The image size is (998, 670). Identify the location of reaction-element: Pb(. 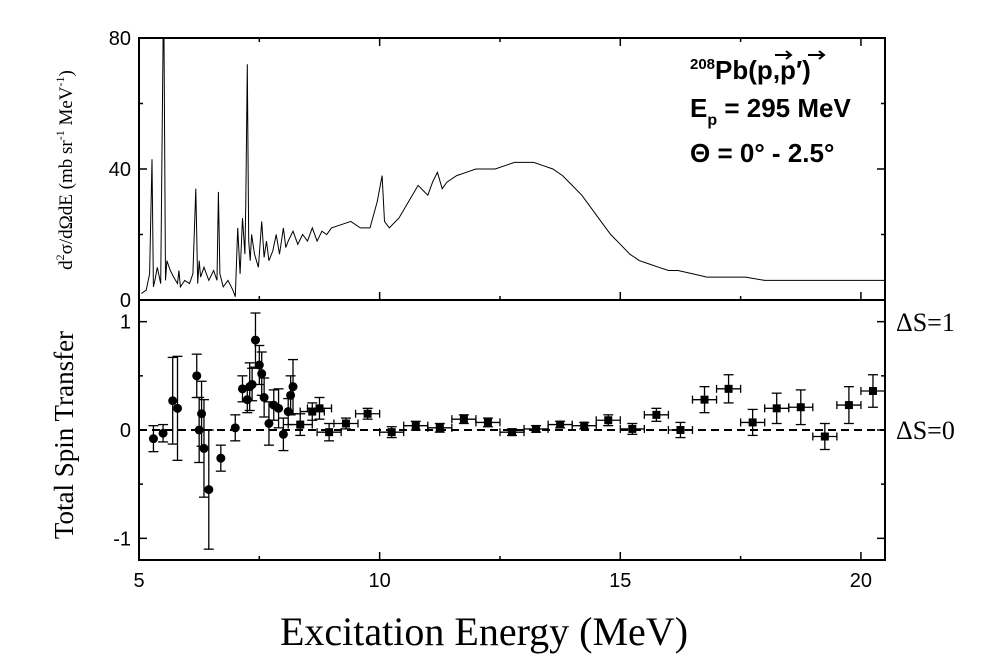
(736, 70).